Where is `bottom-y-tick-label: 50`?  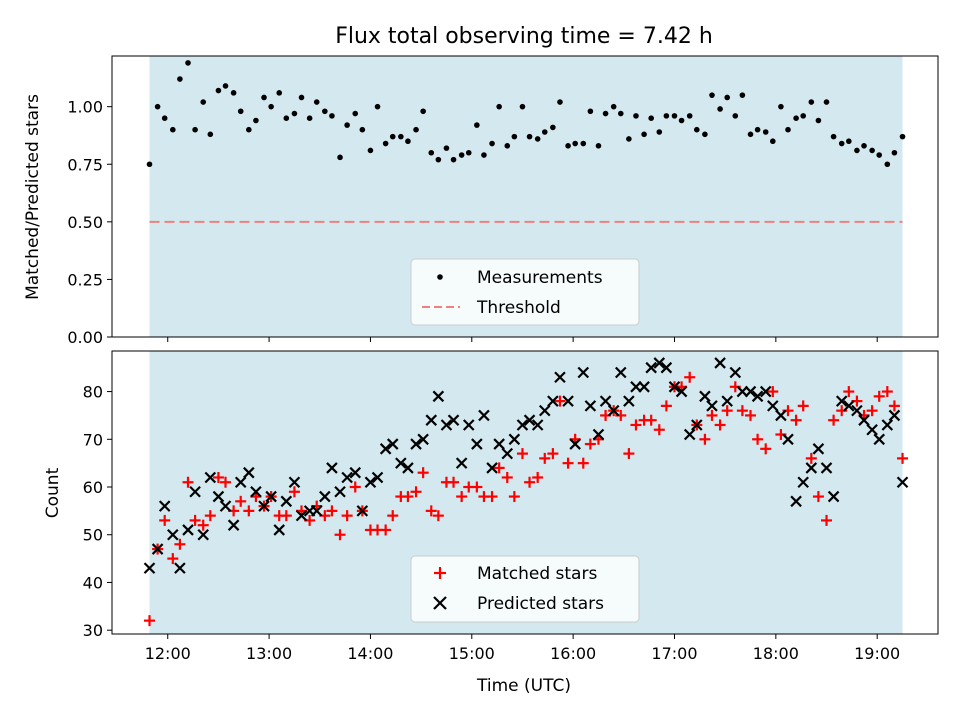
bottom-y-tick-label: 50 is located at coordinates (93, 535).